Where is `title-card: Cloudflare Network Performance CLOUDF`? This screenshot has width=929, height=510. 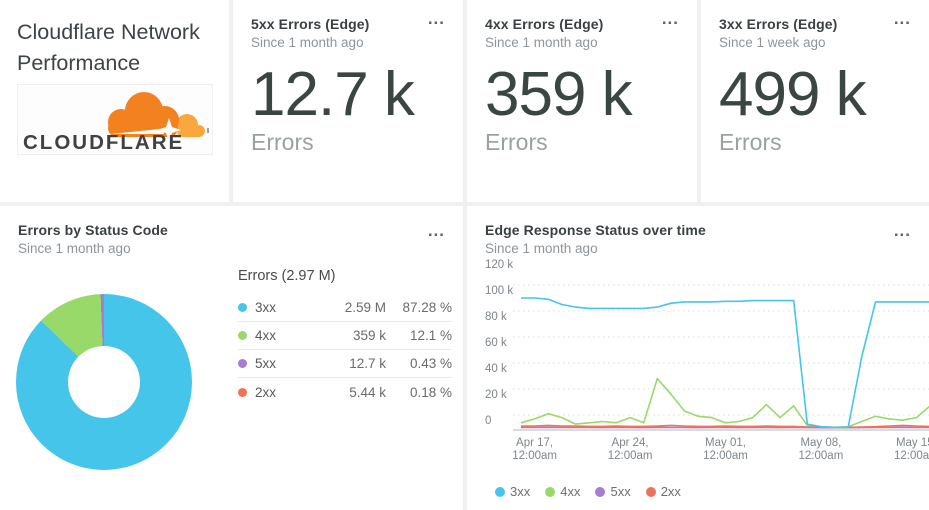 title-card: Cloudflare Network Performance CLOUDF is located at coordinates (114, 101).